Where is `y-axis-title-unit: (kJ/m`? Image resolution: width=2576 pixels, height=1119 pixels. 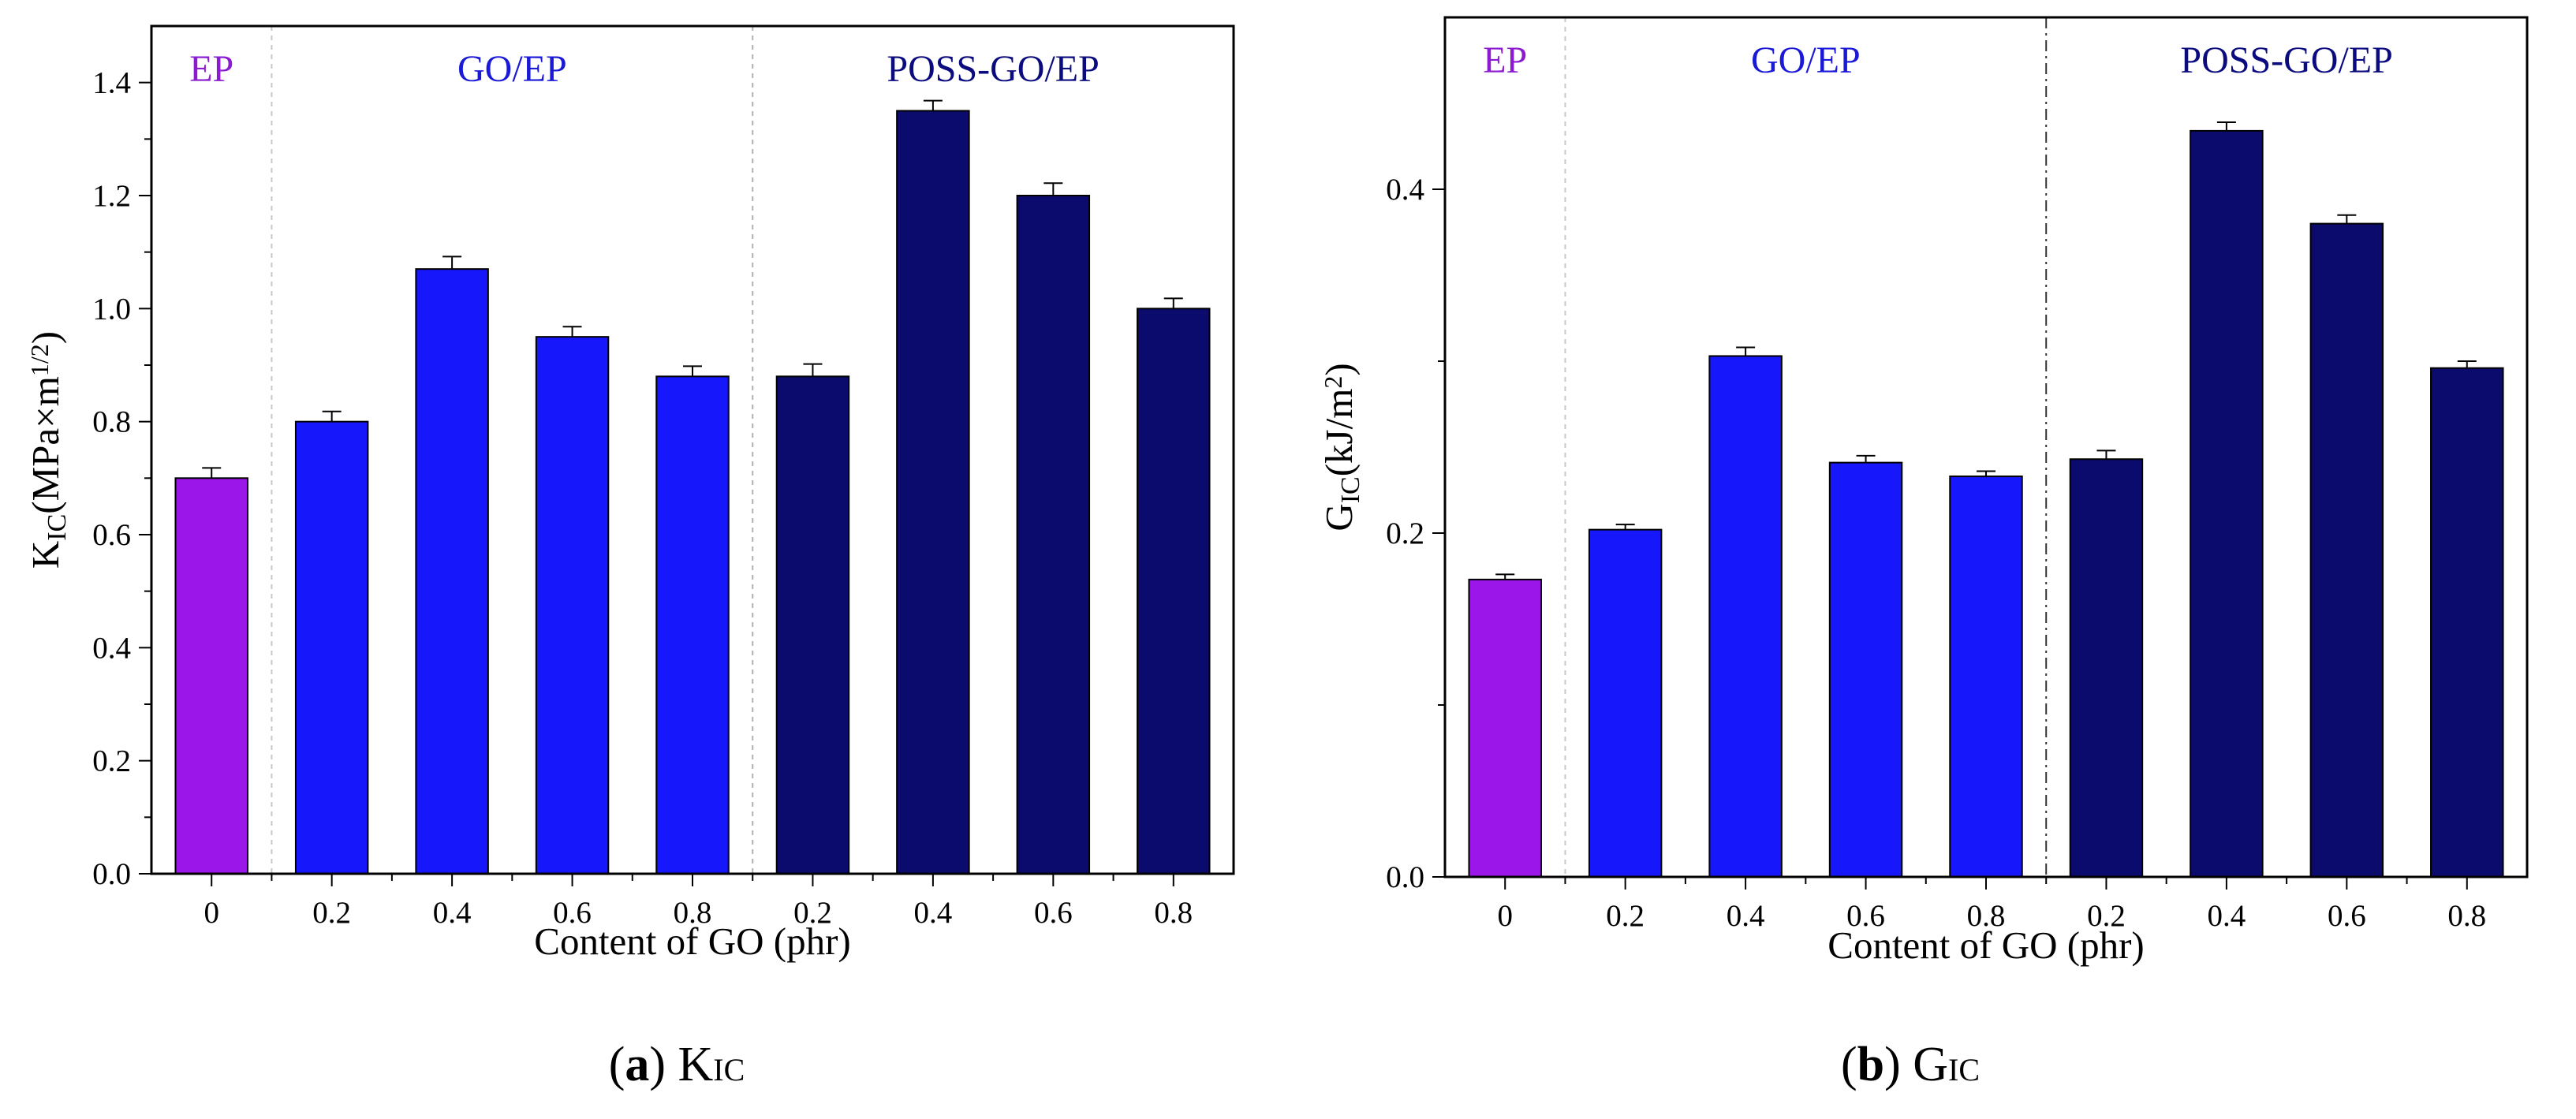 y-axis-title-unit: (kJ/m is located at coordinates (1339, 433).